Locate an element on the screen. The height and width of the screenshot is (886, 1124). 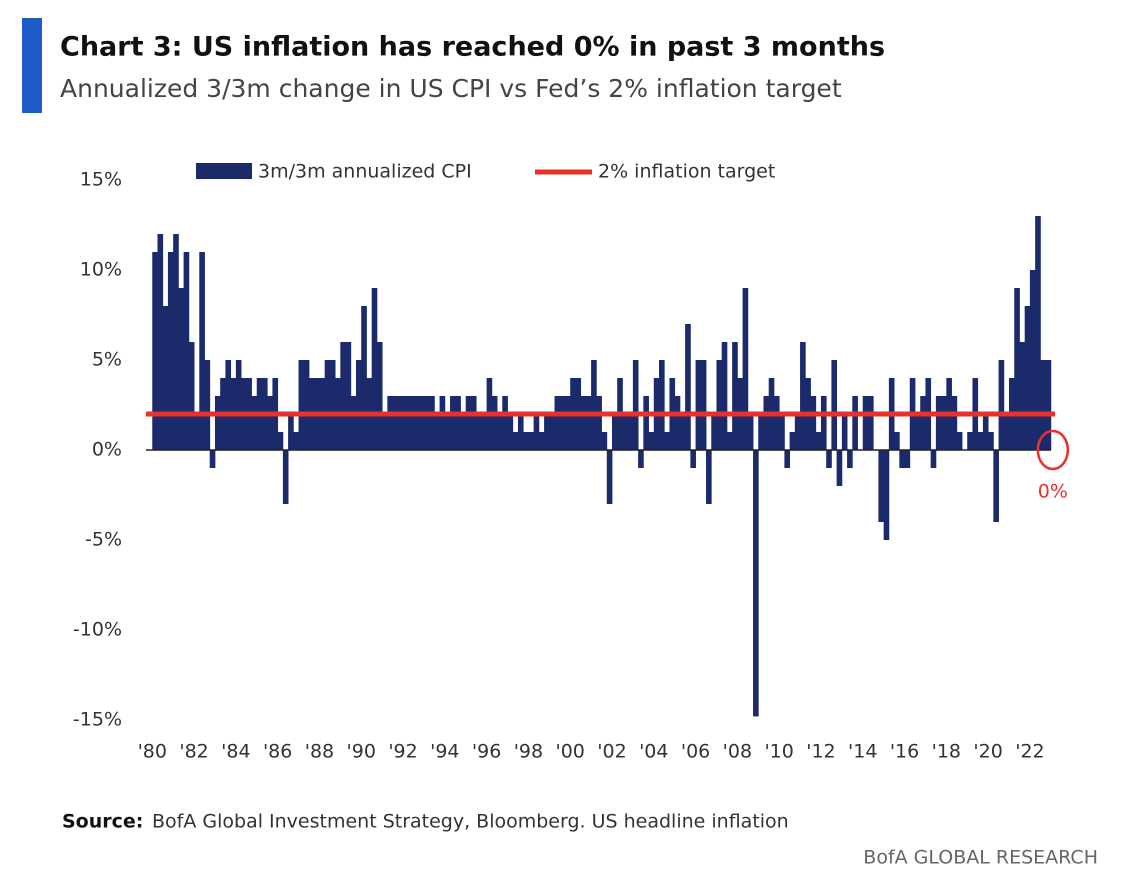
x-tick-label: '04 is located at coordinates (653, 752).